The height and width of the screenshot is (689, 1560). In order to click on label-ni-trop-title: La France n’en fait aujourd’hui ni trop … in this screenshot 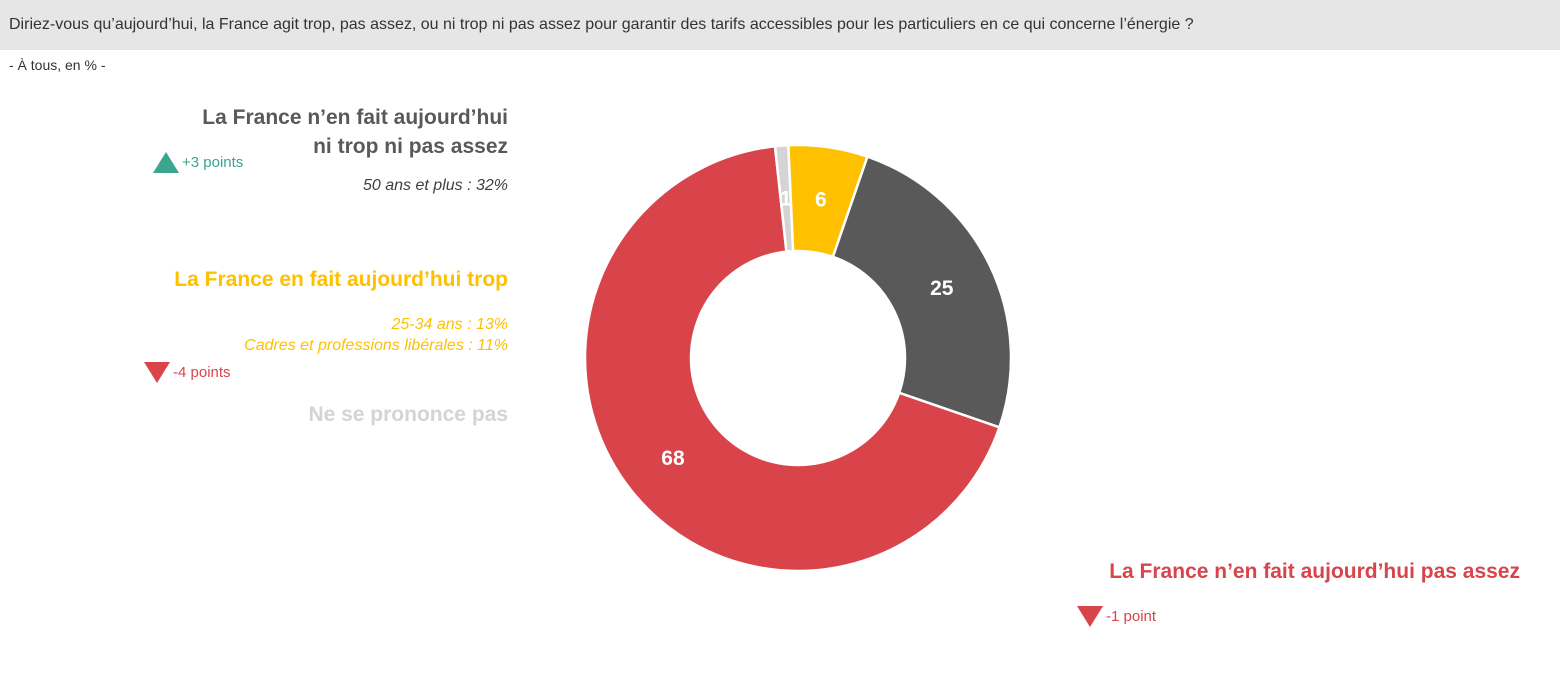, I will do `click(355, 132)`.